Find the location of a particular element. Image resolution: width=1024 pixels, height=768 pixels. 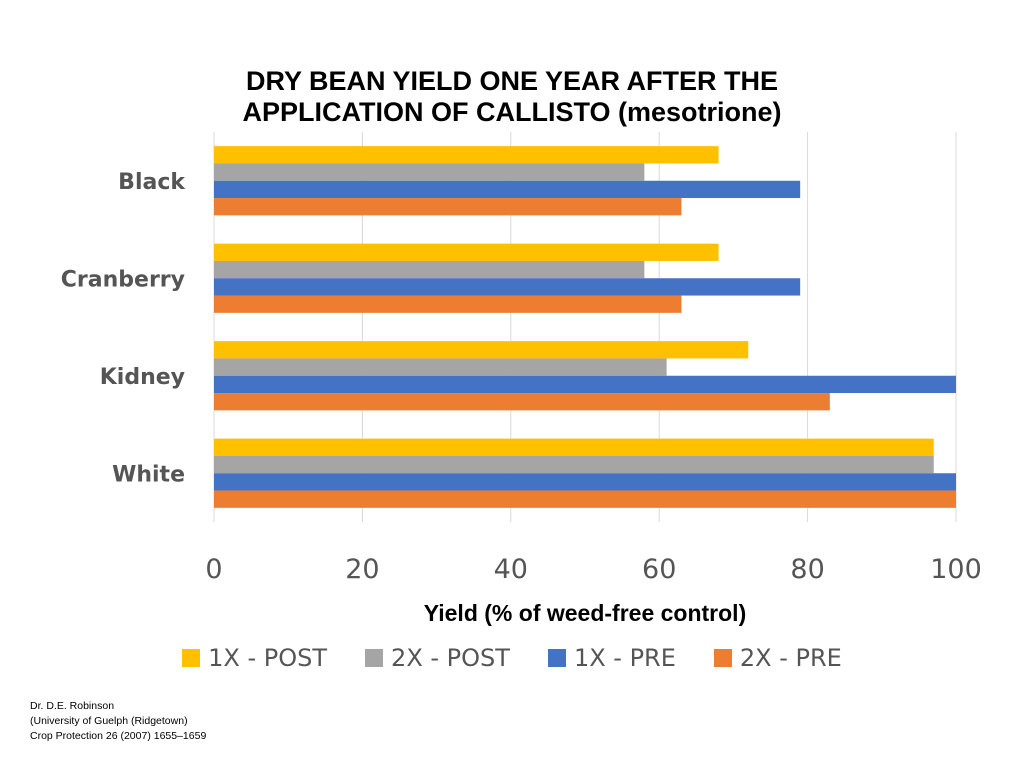

bar-cranberry-2x-pre is located at coordinates (448, 304).